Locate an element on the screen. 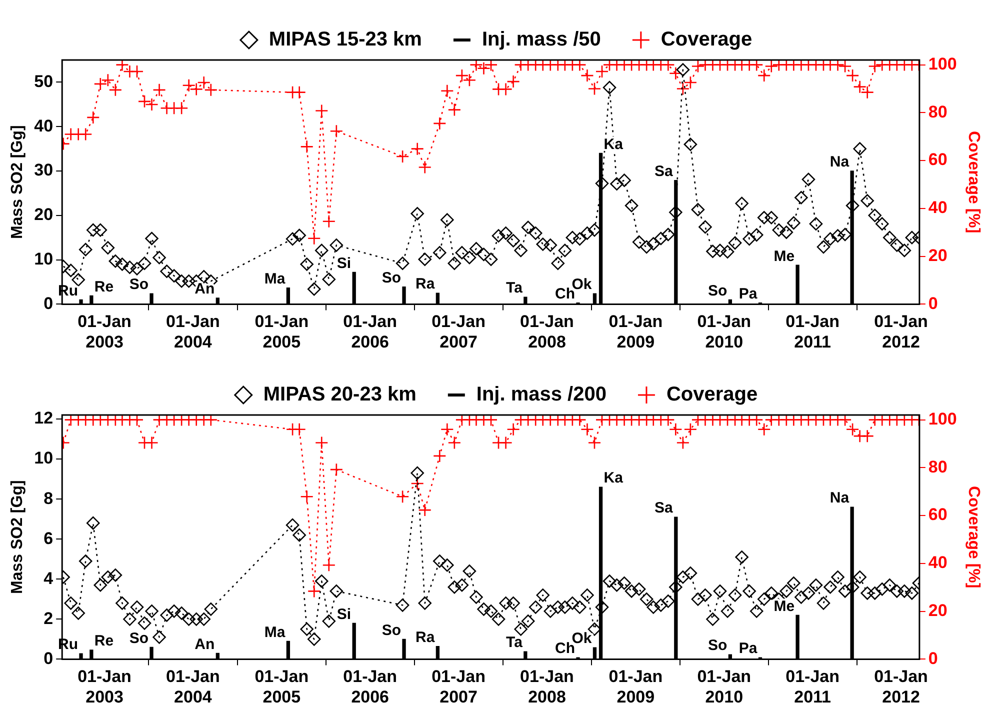  legend-label: Inj. mass /50 is located at coordinates (541, 39).